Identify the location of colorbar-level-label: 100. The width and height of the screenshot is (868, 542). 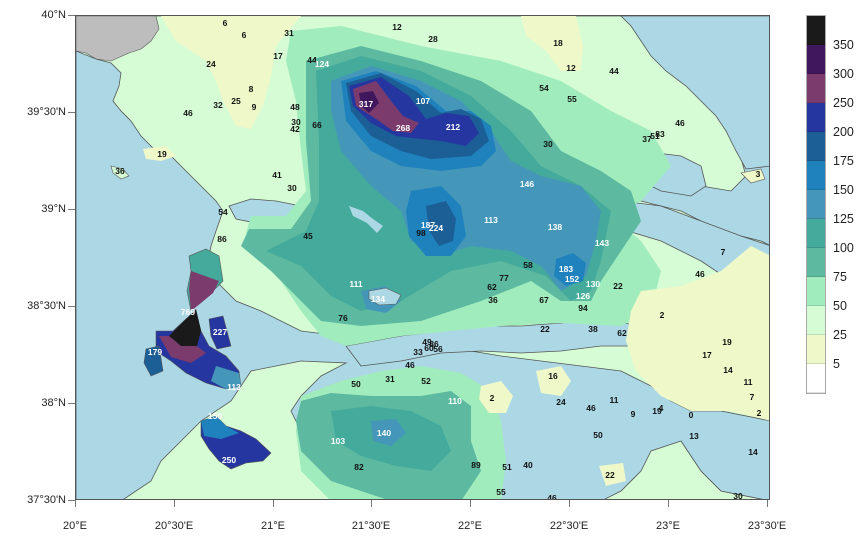
(843, 248).